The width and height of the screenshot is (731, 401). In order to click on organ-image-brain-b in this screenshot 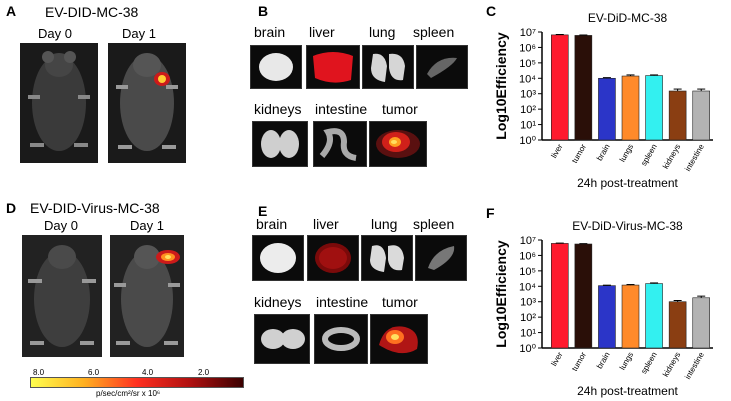, I will do `click(276, 67)`.